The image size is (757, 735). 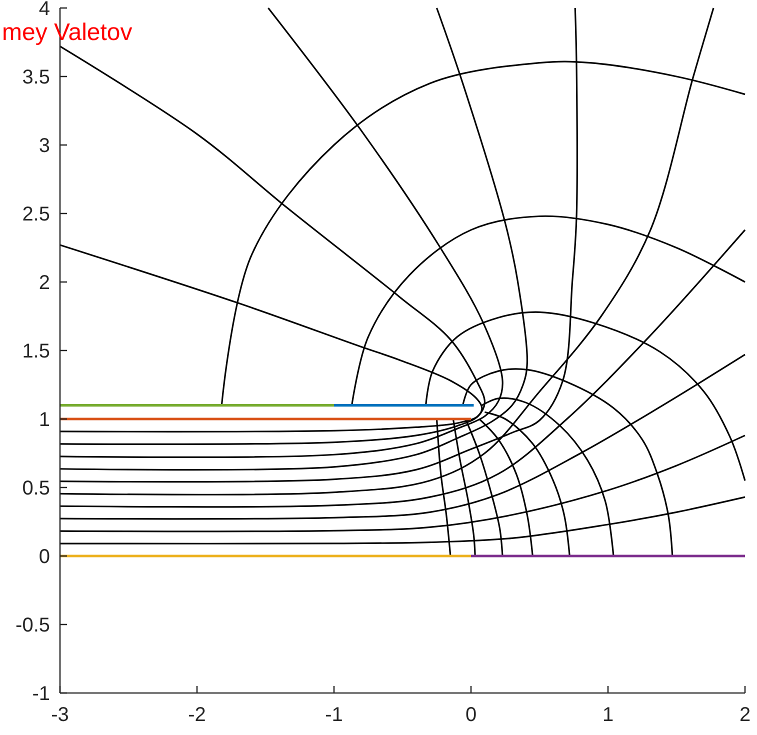 What do you see at coordinates (44, 283) in the screenshot?
I see `y-tick-label: 2` at bounding box center [44, 283].